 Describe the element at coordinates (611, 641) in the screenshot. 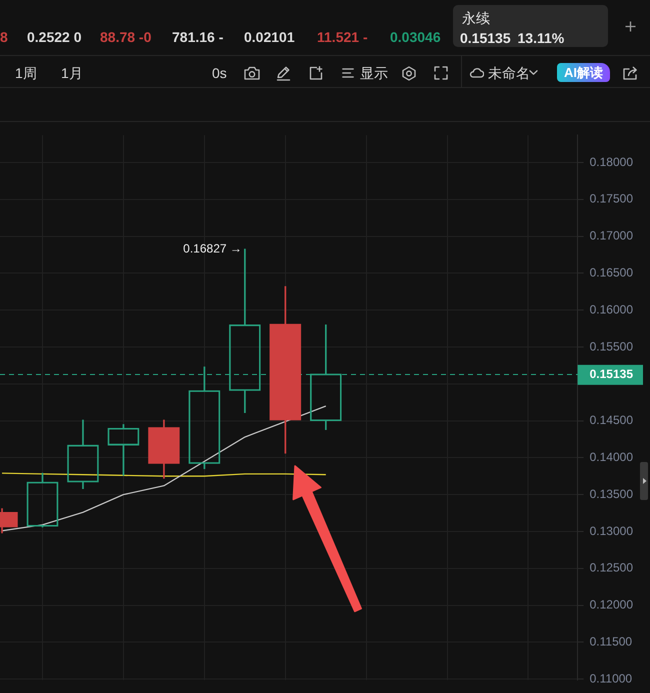

I see `y-tick-label: 0.11500` at that location.